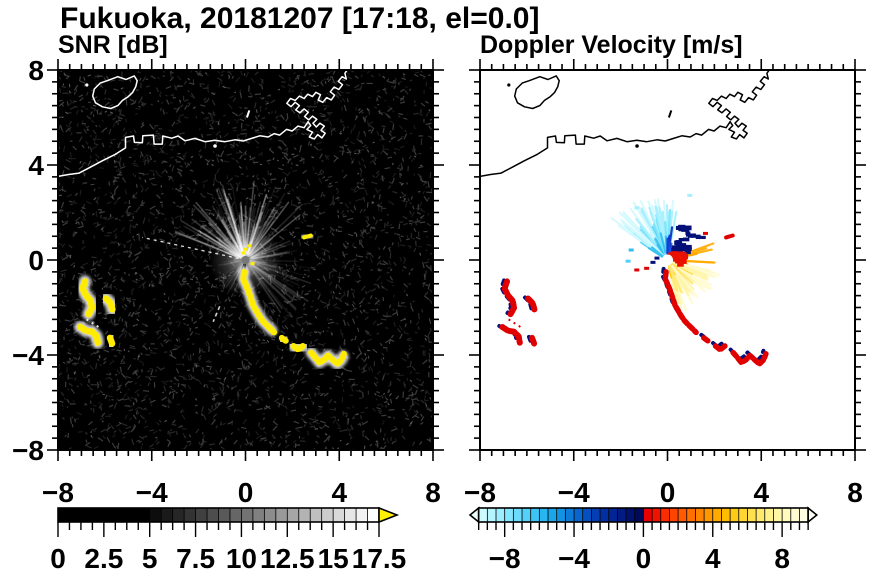 This screenshot has width=870, height=570. What do you see at coordinates (574, 556) in the screenshot?
I see `colorbar-tick-label: −4` at bounding box center [574, 556].